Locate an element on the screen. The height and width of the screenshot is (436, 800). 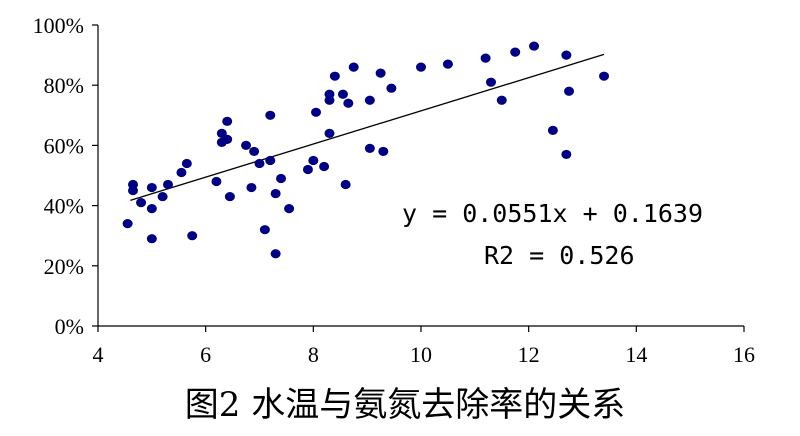
x-tick-label: 6 is located at coordinates (205, 354).